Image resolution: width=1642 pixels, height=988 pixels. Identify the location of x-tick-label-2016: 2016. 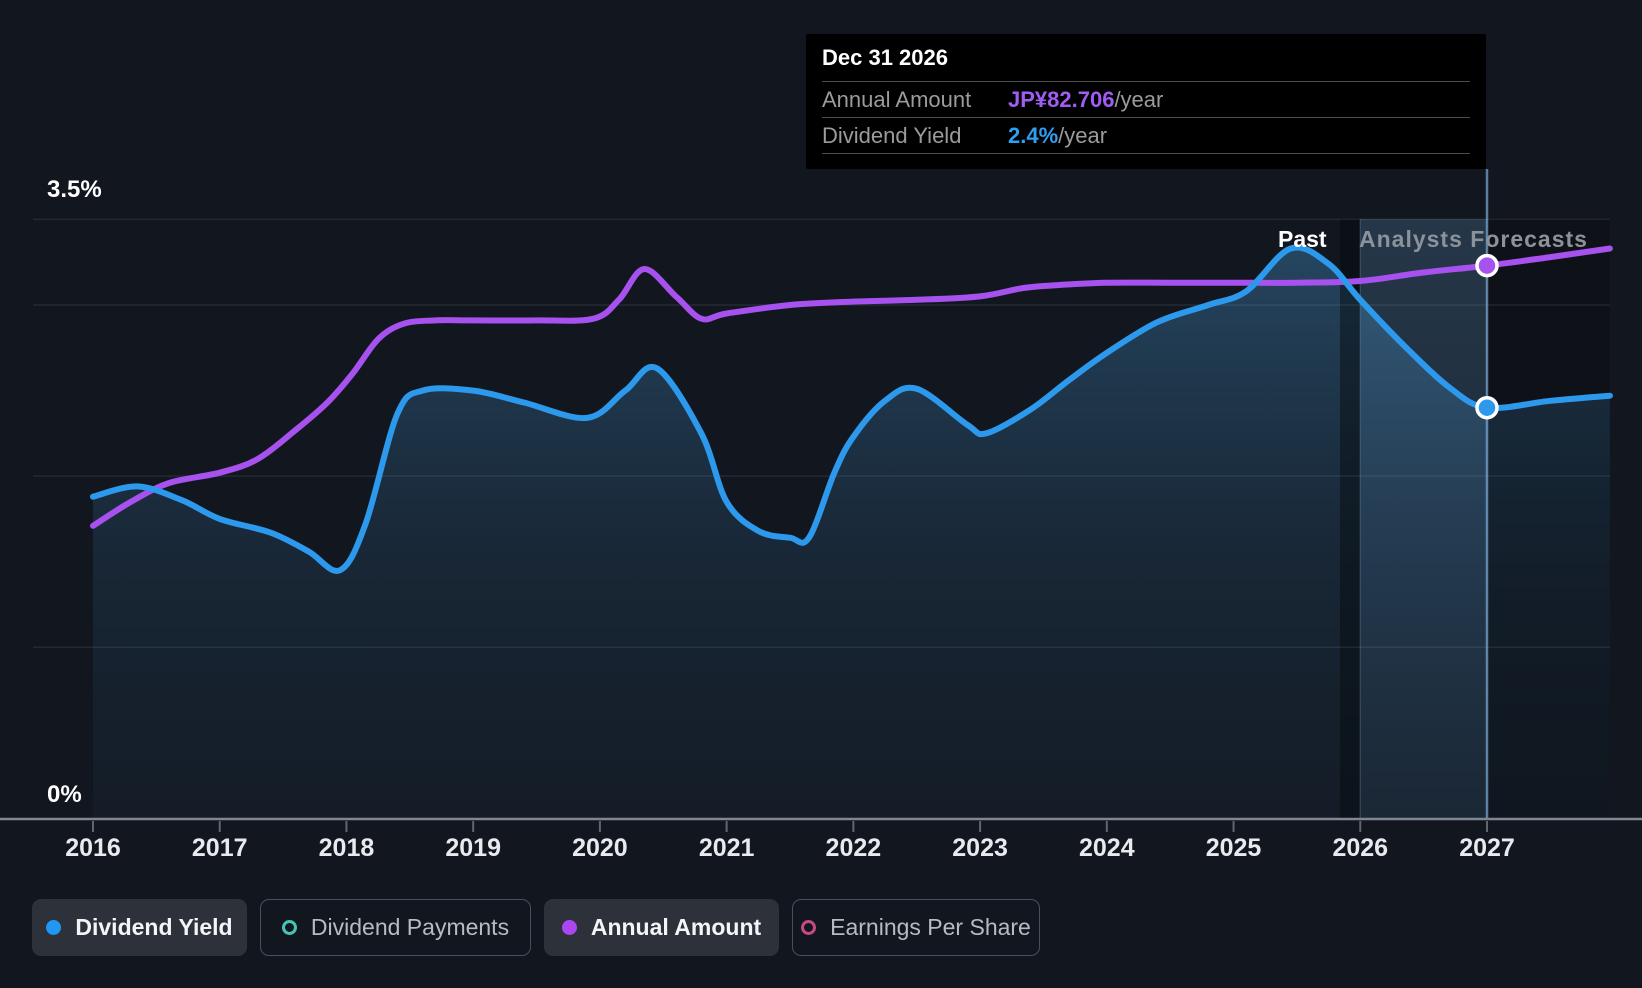
(93, 848).